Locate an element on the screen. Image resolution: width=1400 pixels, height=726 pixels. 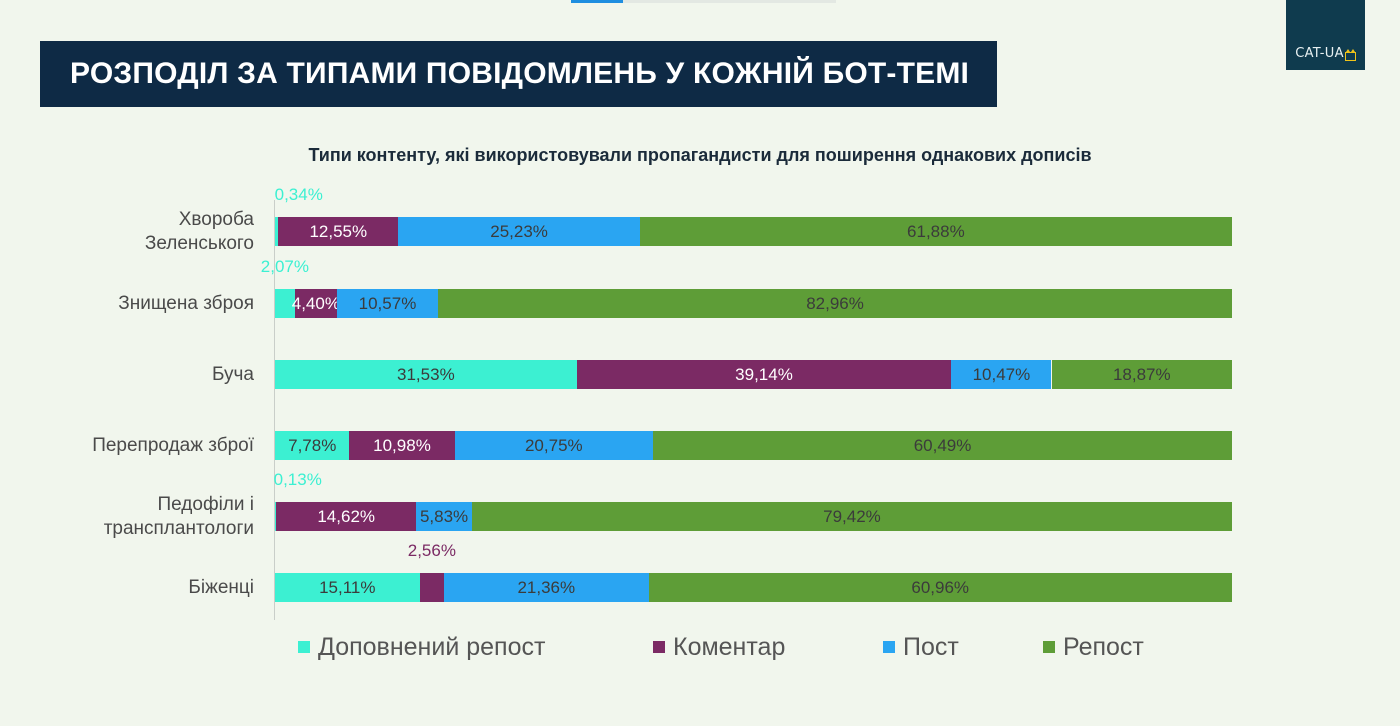
data-label: 20,75% is located at coordinates (553, 445).